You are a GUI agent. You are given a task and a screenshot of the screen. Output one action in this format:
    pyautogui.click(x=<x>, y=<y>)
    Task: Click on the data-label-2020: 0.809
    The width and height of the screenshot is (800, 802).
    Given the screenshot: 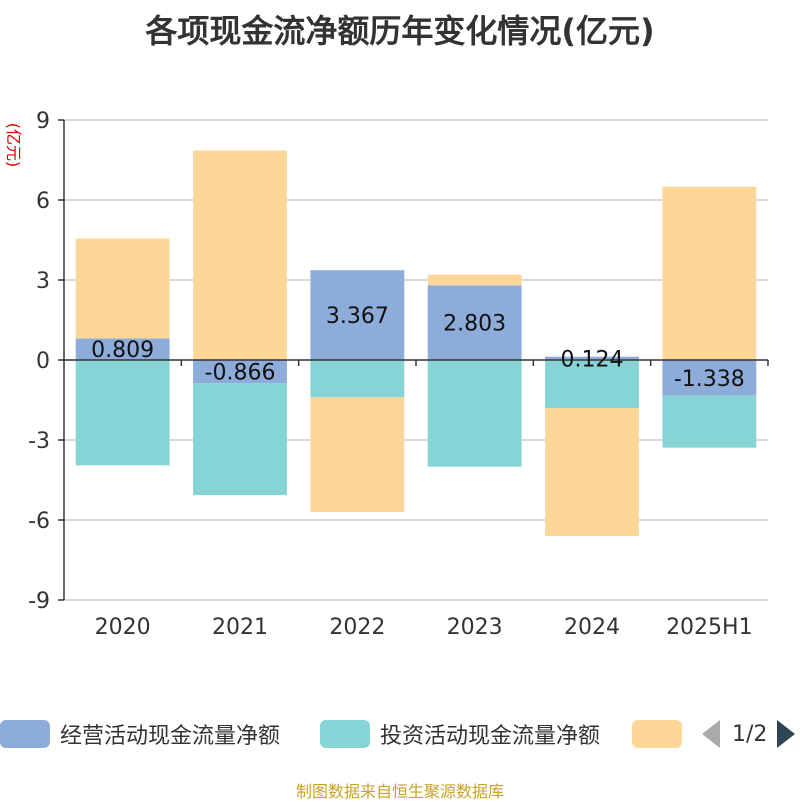 What is the action you would take?
    pyautogui.click(x=122, y=350)
    